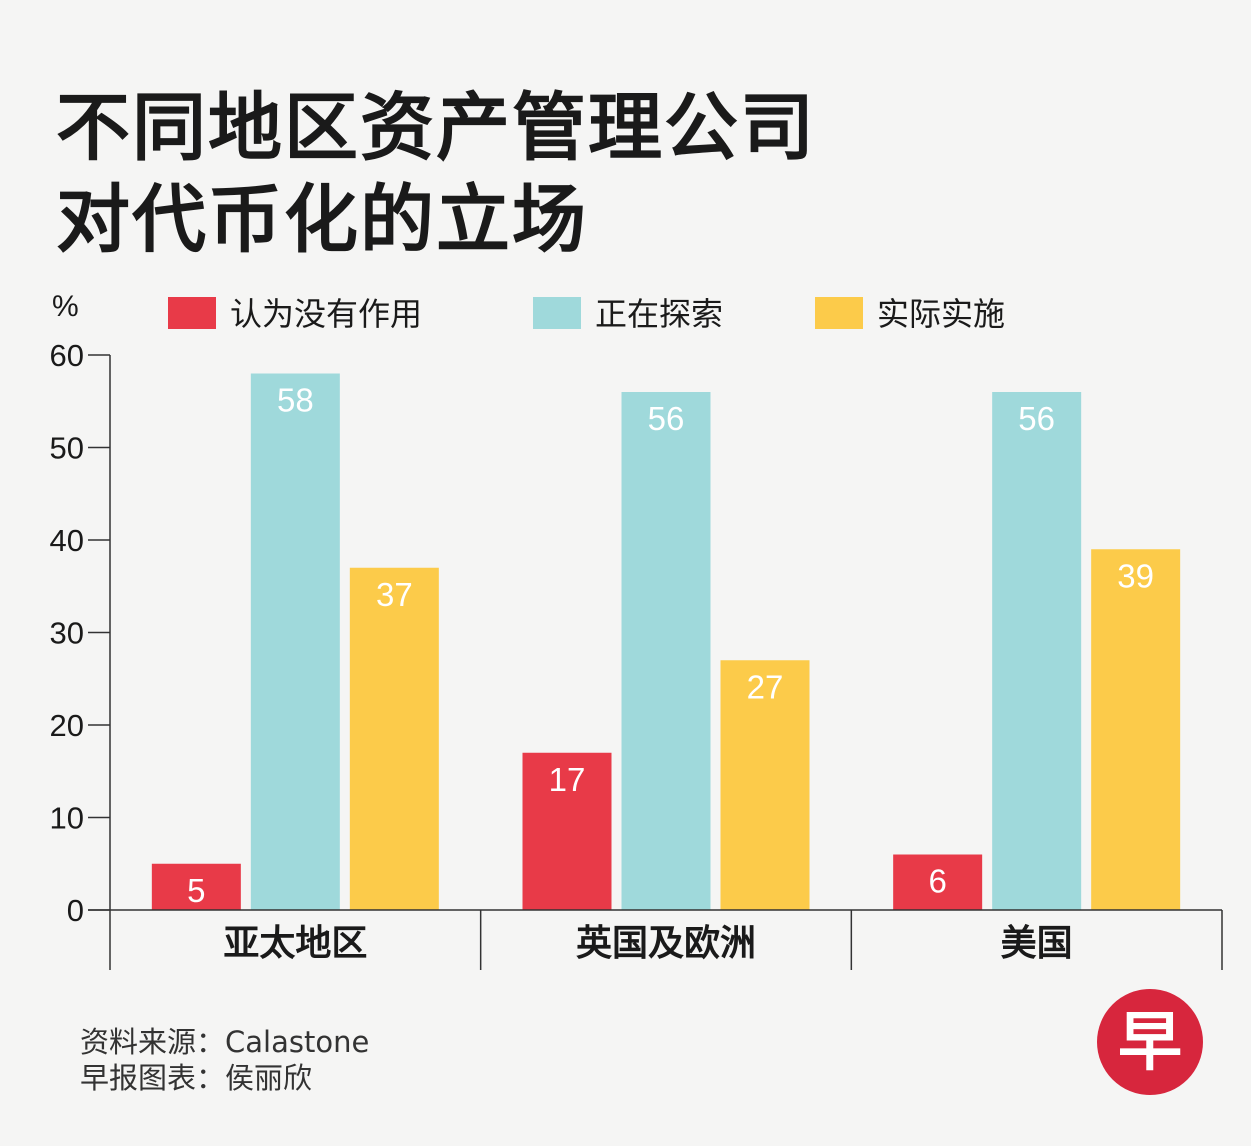 This screenshot has height=1146, width=1251. Describe the element at coordinates (295, 400) in the screenshot. I see `bar-value-label: 58` at that location.